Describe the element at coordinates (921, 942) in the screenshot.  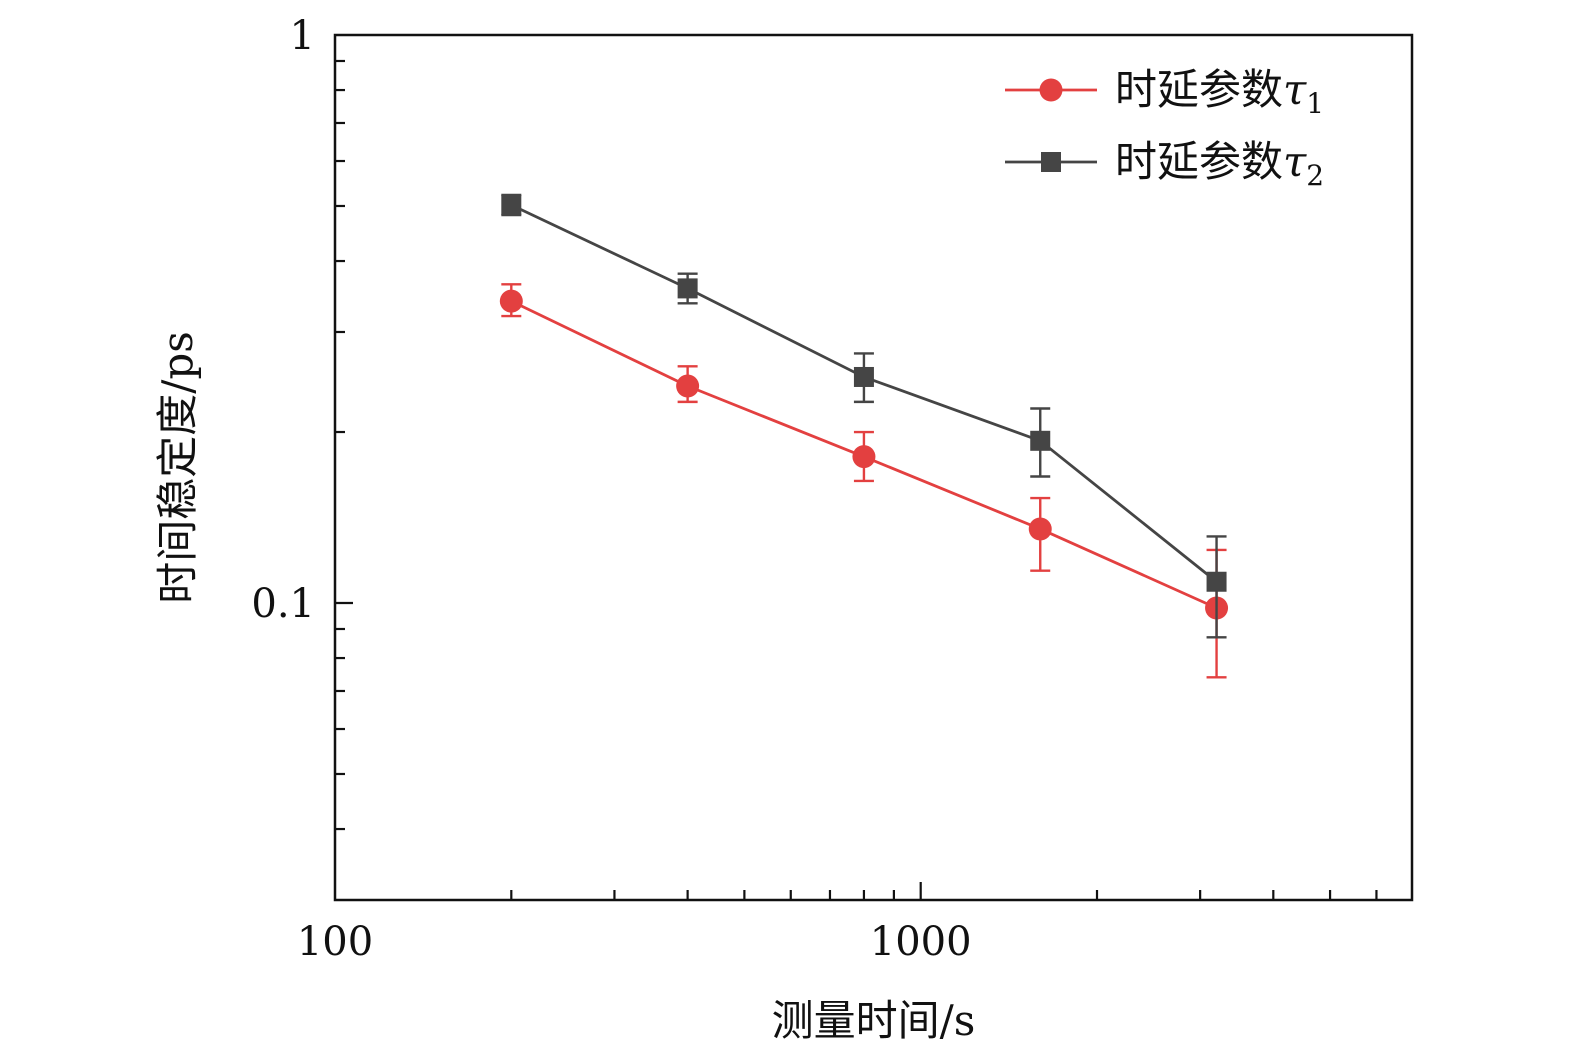
I see `x-tick-label: 1000` at that location.